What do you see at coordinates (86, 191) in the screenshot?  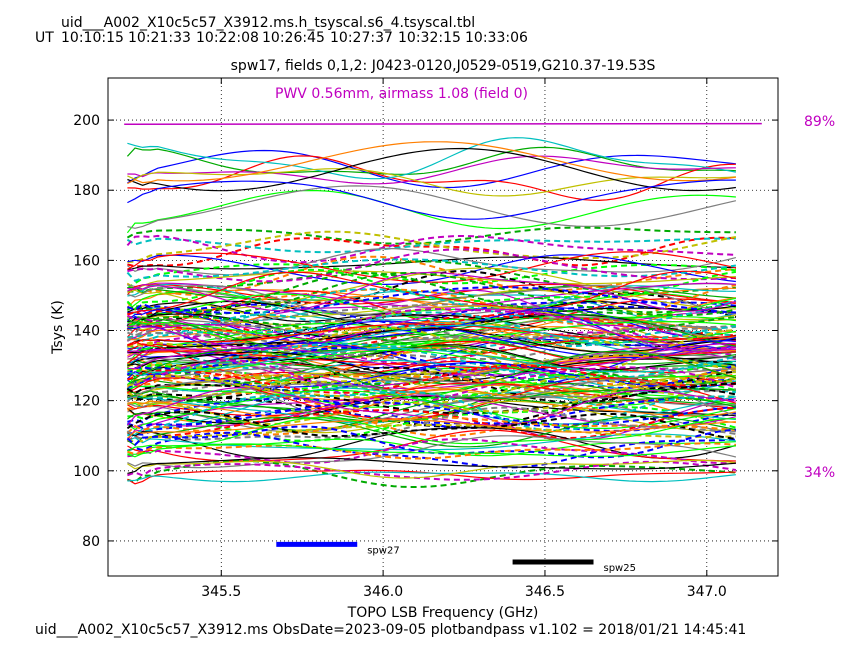 I see `y-tick-label: 180` at bounding box center [86, 191].